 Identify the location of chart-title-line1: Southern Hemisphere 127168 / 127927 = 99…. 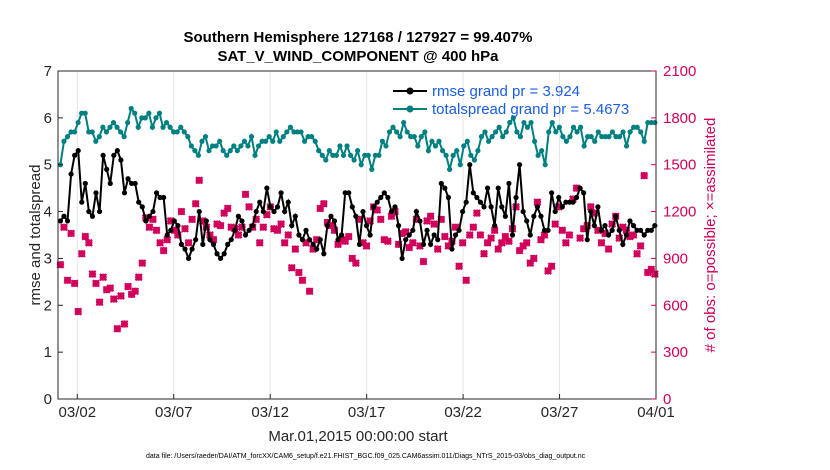
(358, 37).